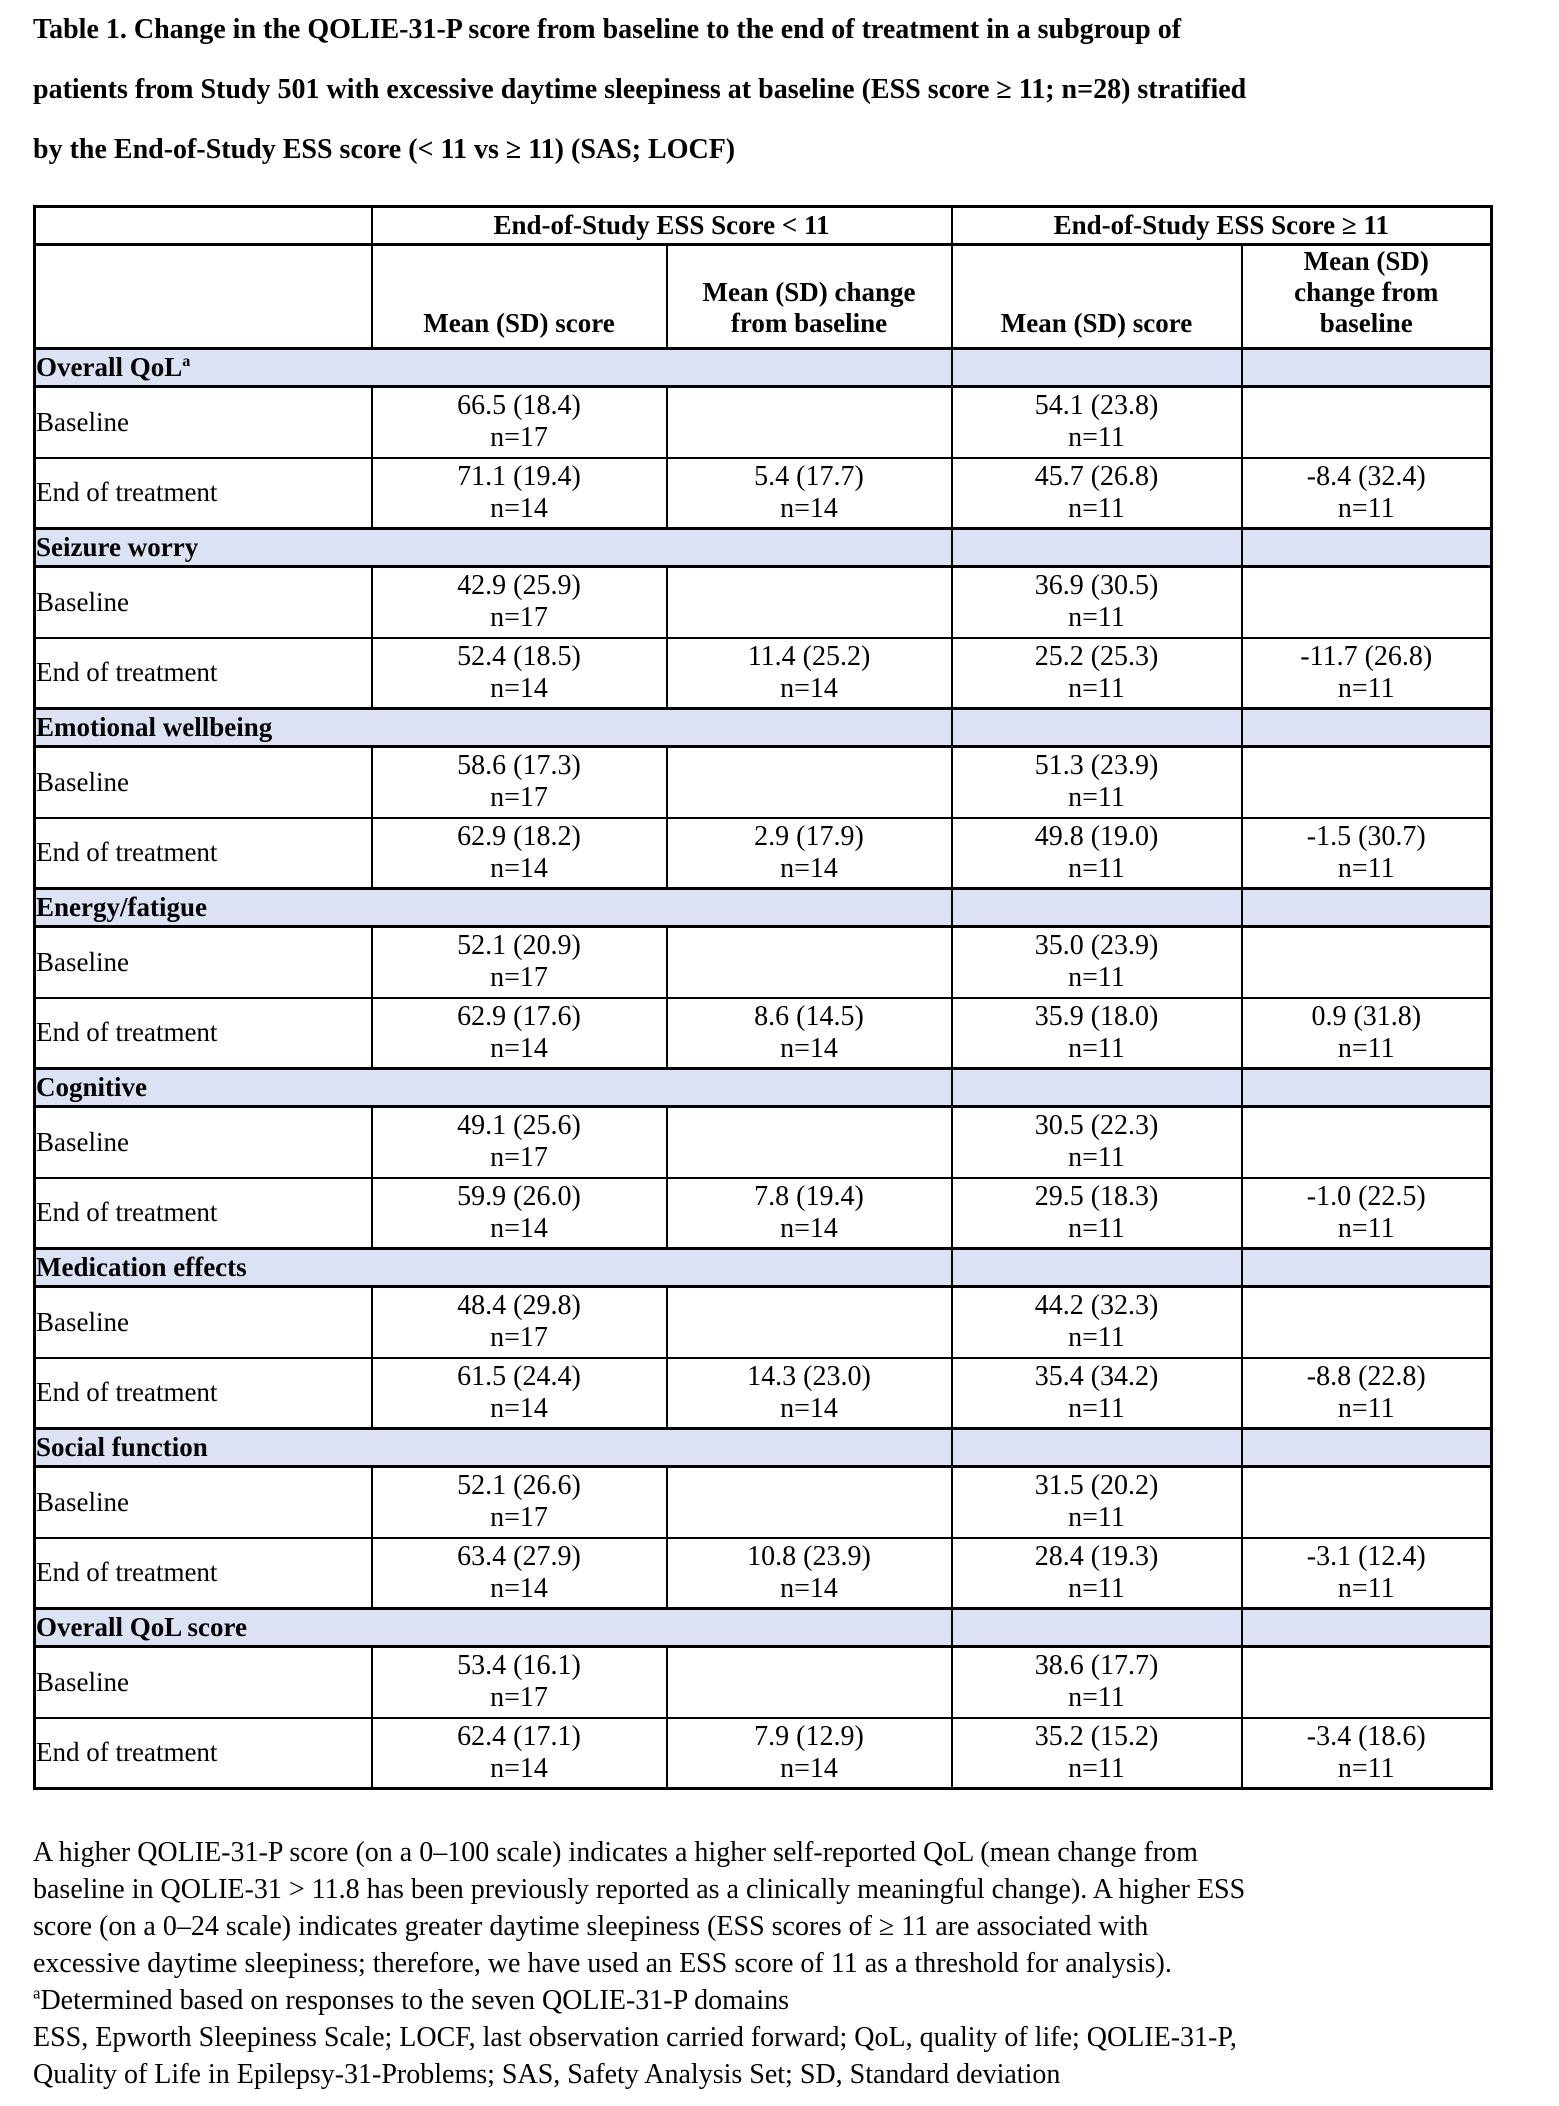 The image size is (1559, 2106). What do you see at coordinates (763, 1087) in the screenshot?
I see `section-row: Cognitive` at bounding box center [763, 1087].